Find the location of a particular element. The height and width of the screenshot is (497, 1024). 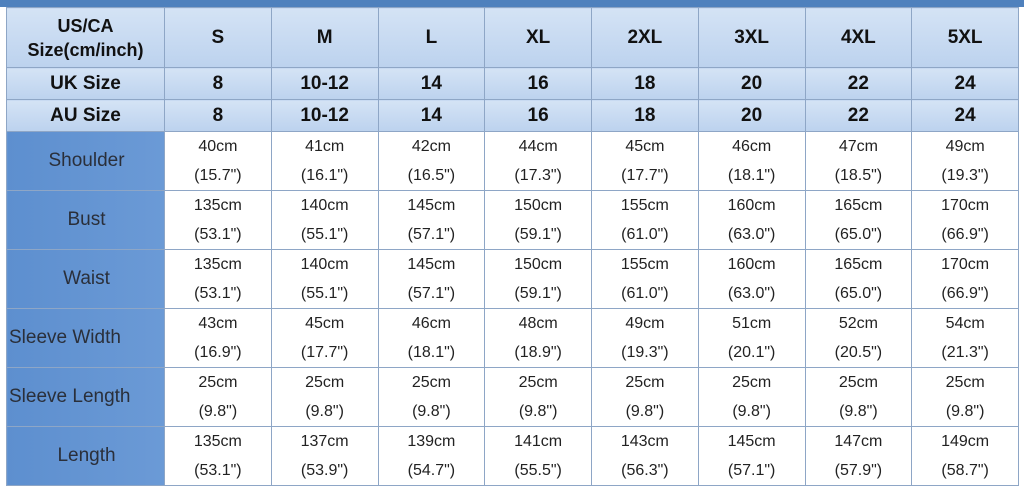

inch-value: (55.1") is located at coordinates (324, 293).